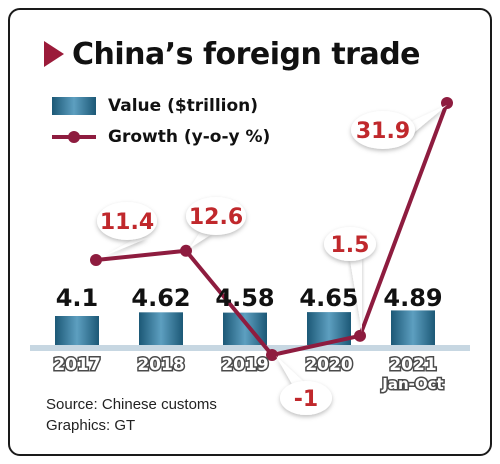  I want to click on legend-label-growth: Growth (y-o-y %), so click(189, 137).